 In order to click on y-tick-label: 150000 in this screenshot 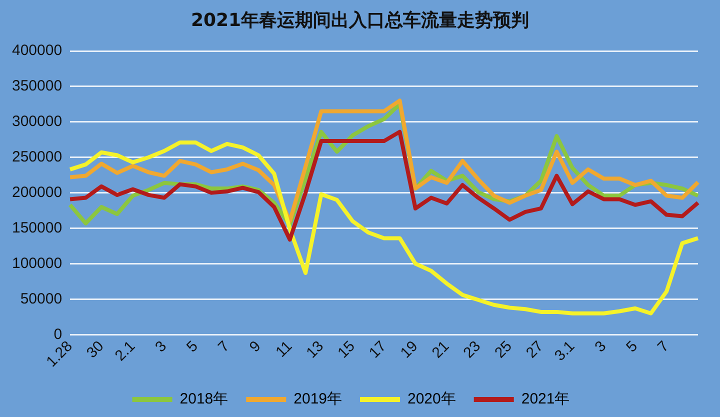, I will do `click(37, 227)`.